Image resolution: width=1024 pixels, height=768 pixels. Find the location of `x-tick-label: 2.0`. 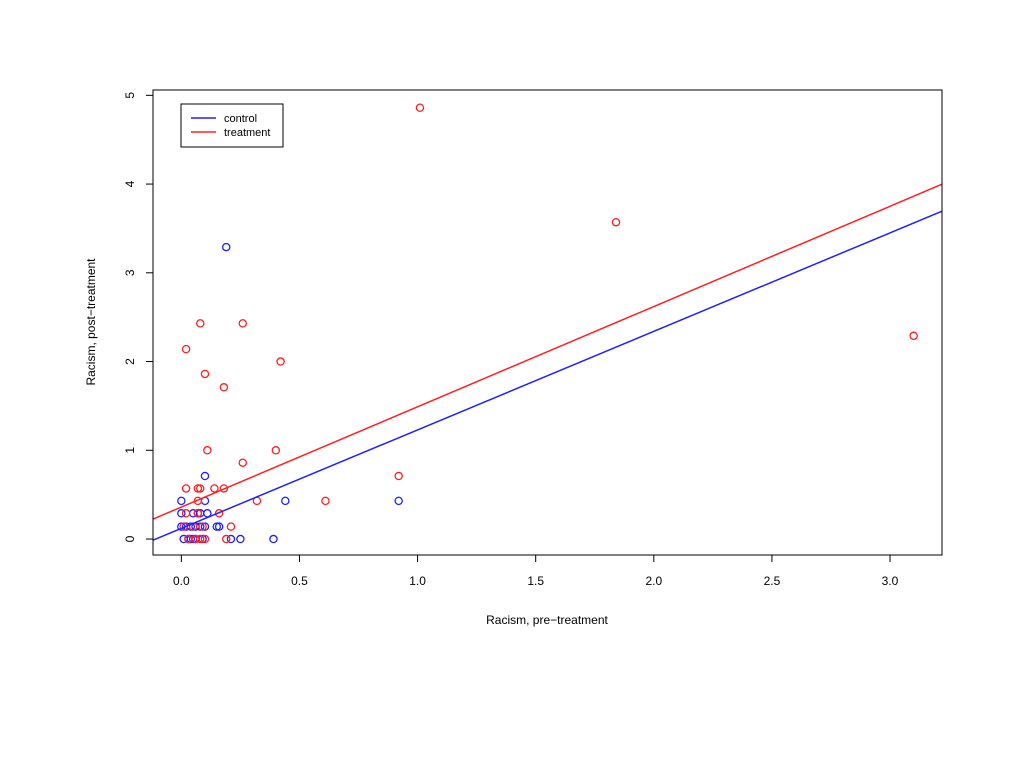

x-tick-label: 2.0 is located at coordinates (653, 581).